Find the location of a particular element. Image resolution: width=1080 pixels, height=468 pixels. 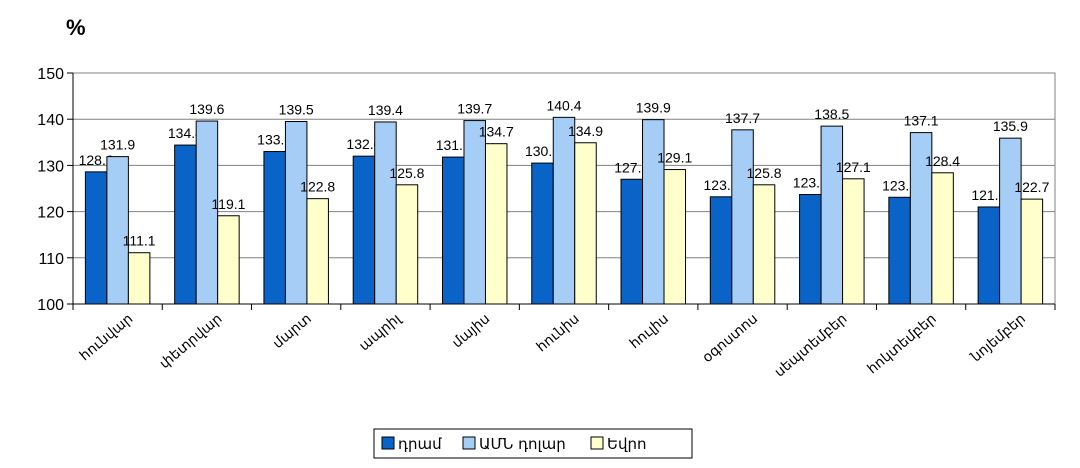

category-label: օգոստոս is located at coordinates (730, 337).